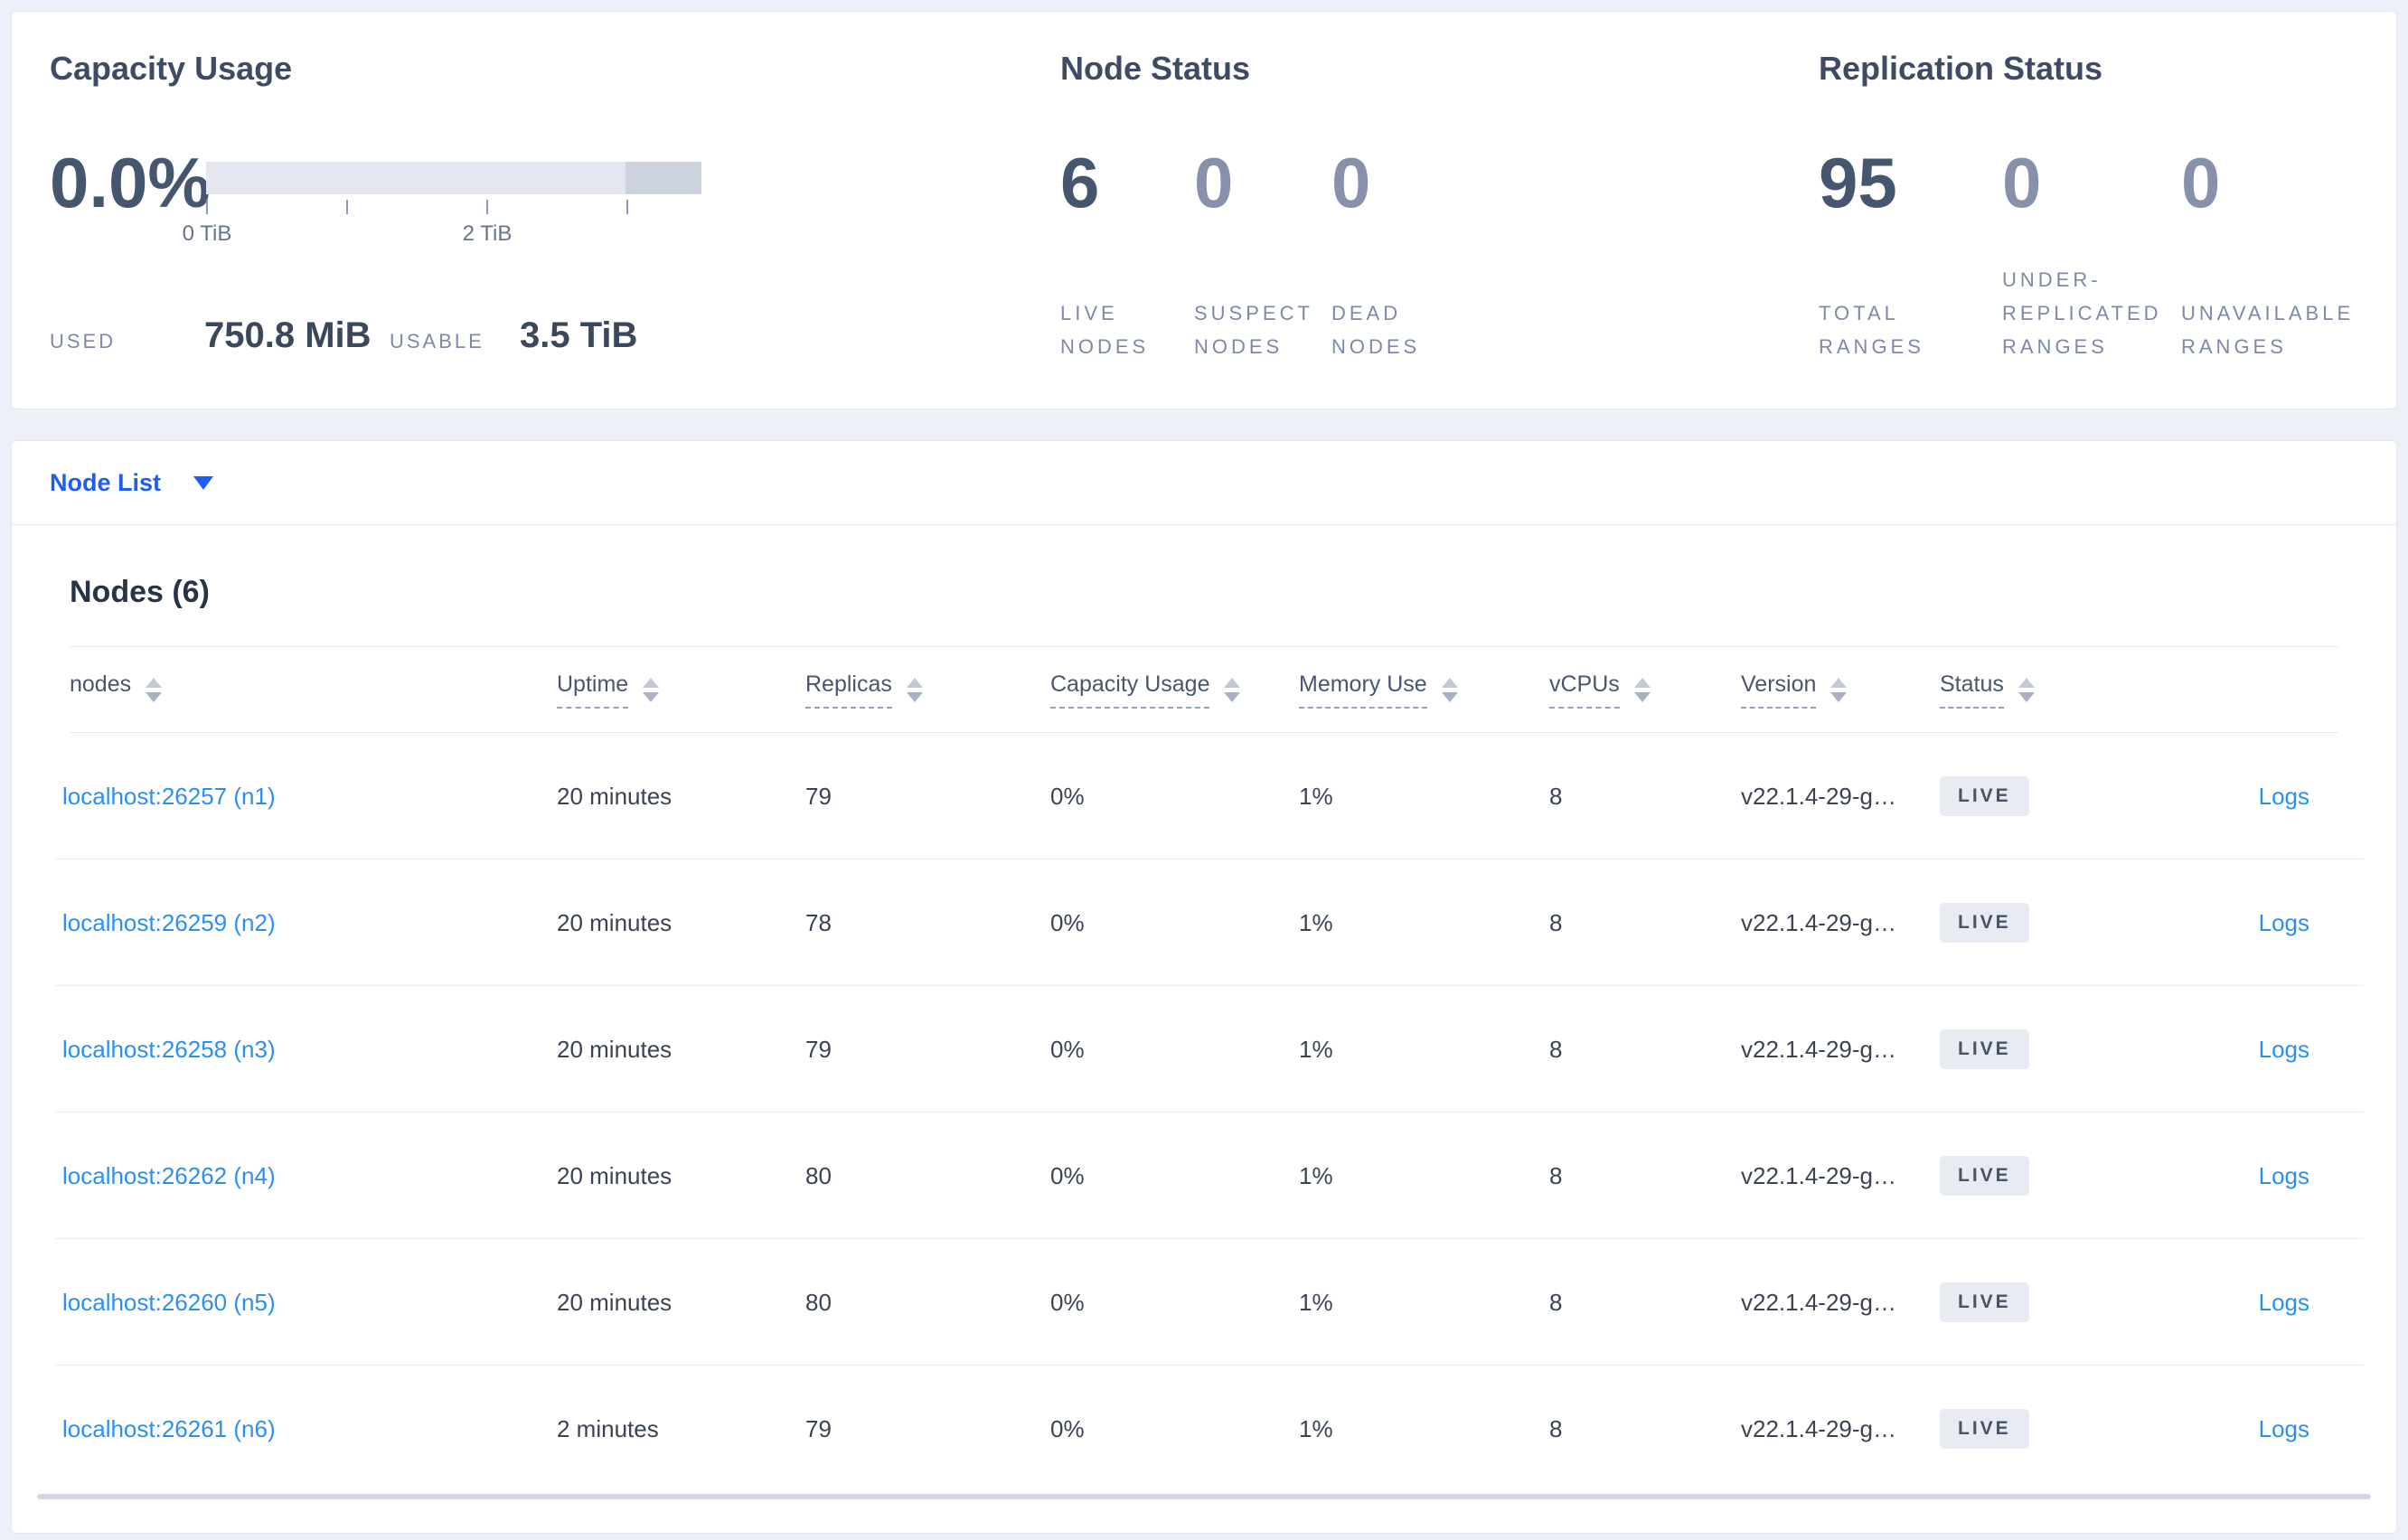 This screenshot has height=1540, width=2408. Describe the element at coordinates (1204, 483) in the screenshot. I see `node-list-dropdown: Node List` at that location.